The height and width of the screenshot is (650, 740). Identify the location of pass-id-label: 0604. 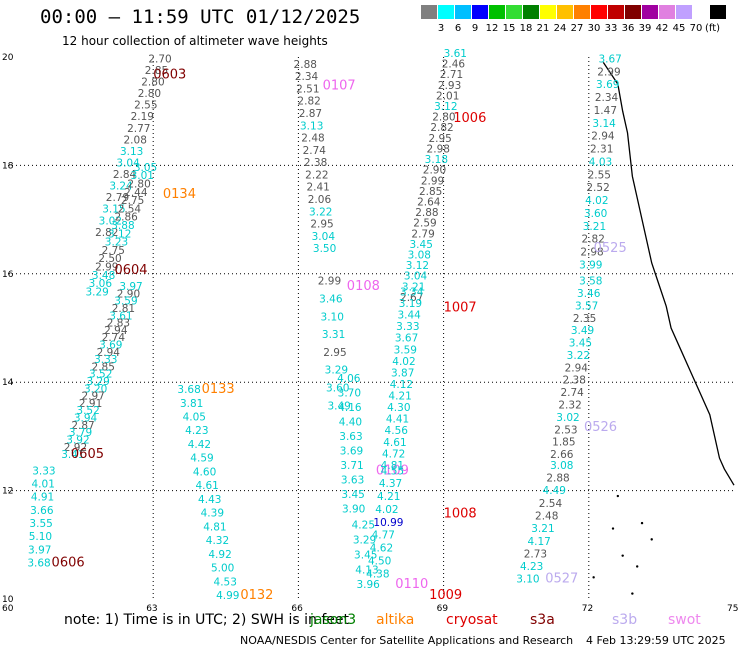
(130, 270).